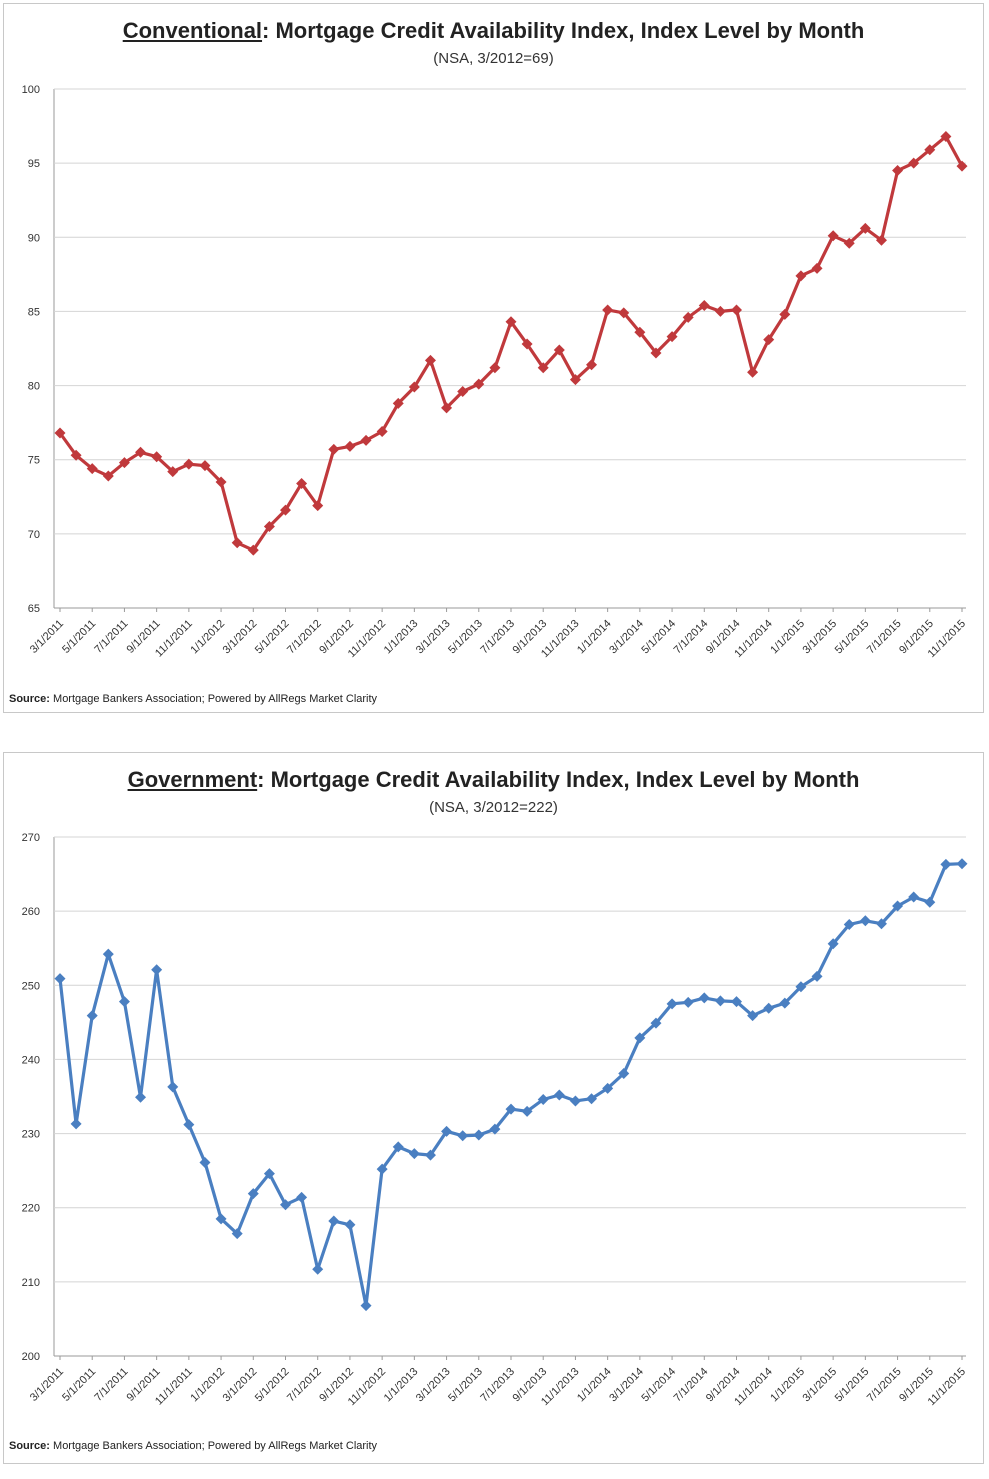 Image resolution: width=989 pixels, height=1479 pixels. What do you see at coordinates (465, 637) in the screenshot?
I see `x-tick-label: 5/1/2013` at bounding box center [465, 637].